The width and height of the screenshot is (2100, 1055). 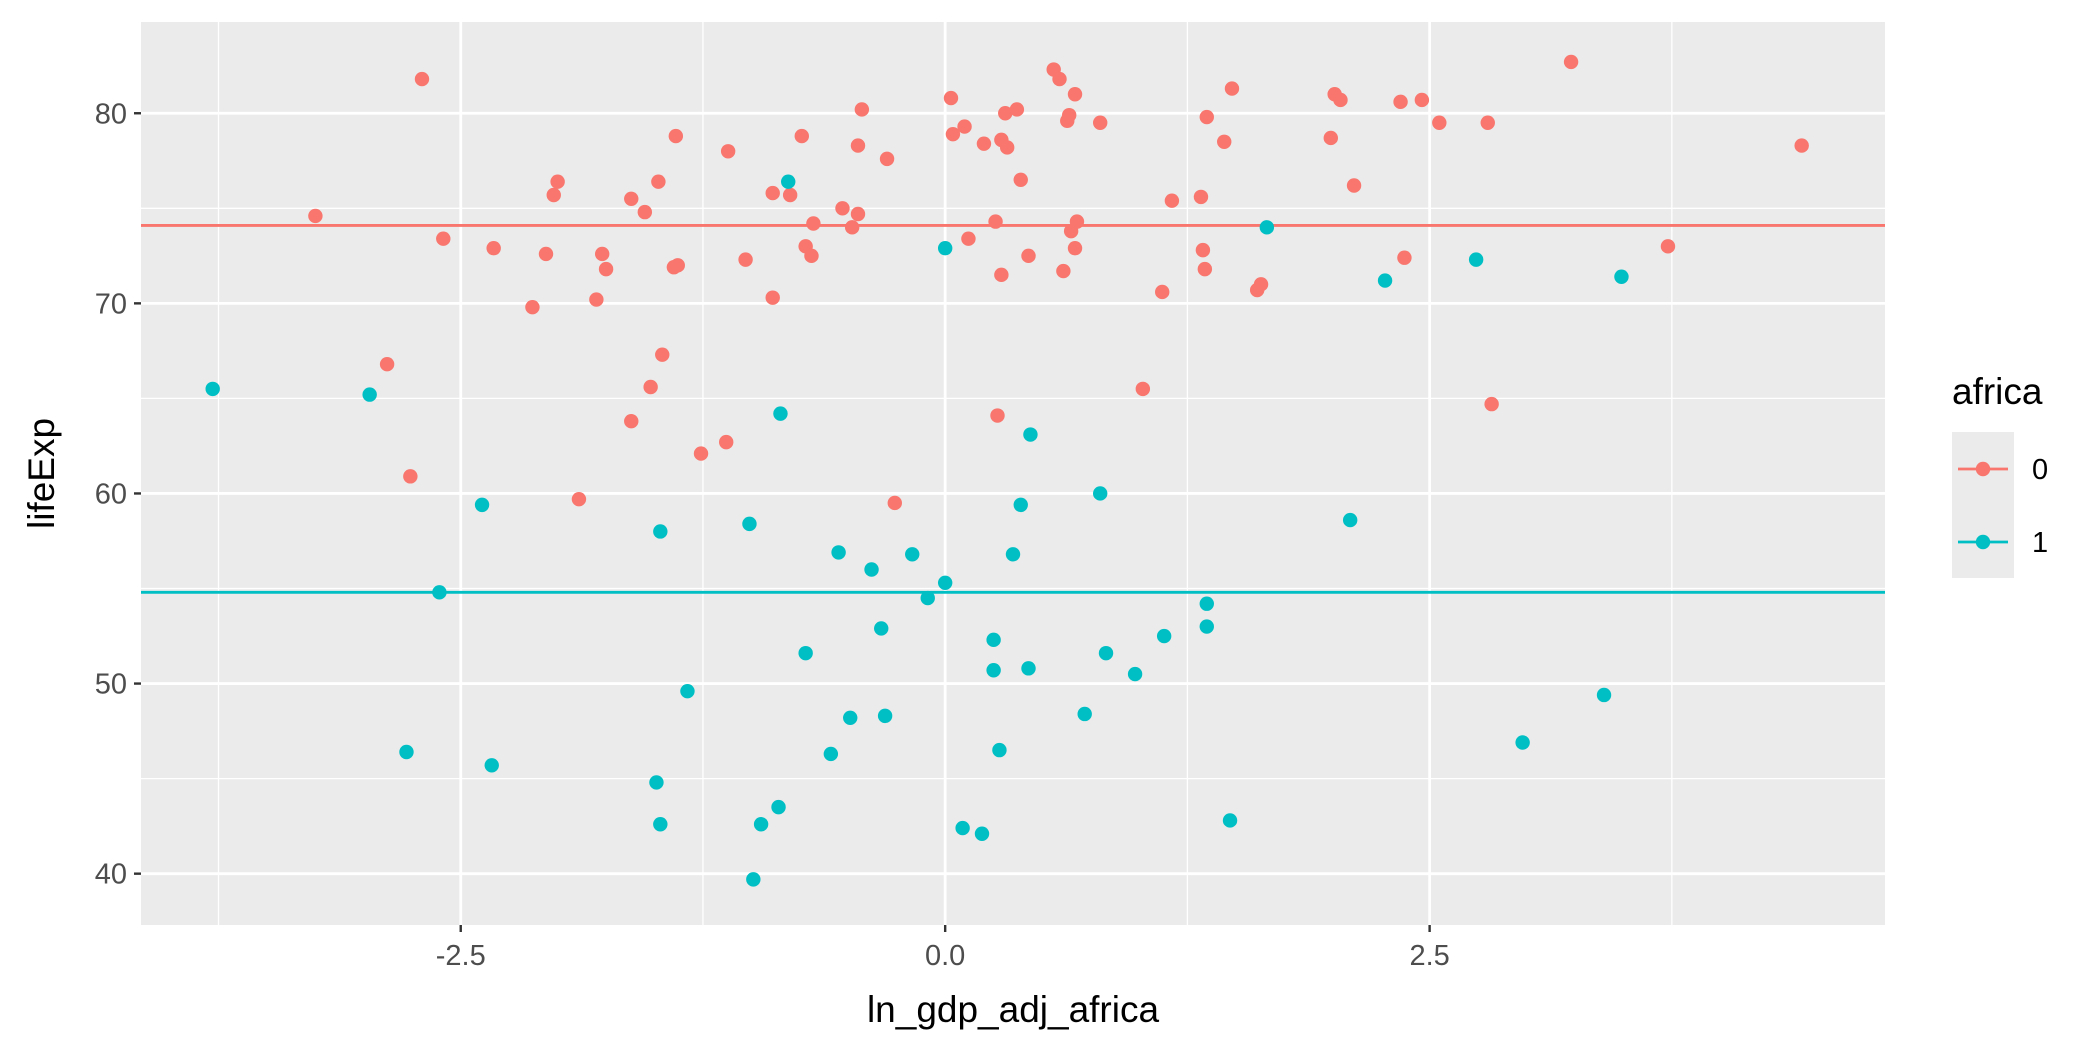 What do you see at coordinates (111, 875) in the screenshot?
I see `y-tick-label: 40` at bounding box center [111, 875].